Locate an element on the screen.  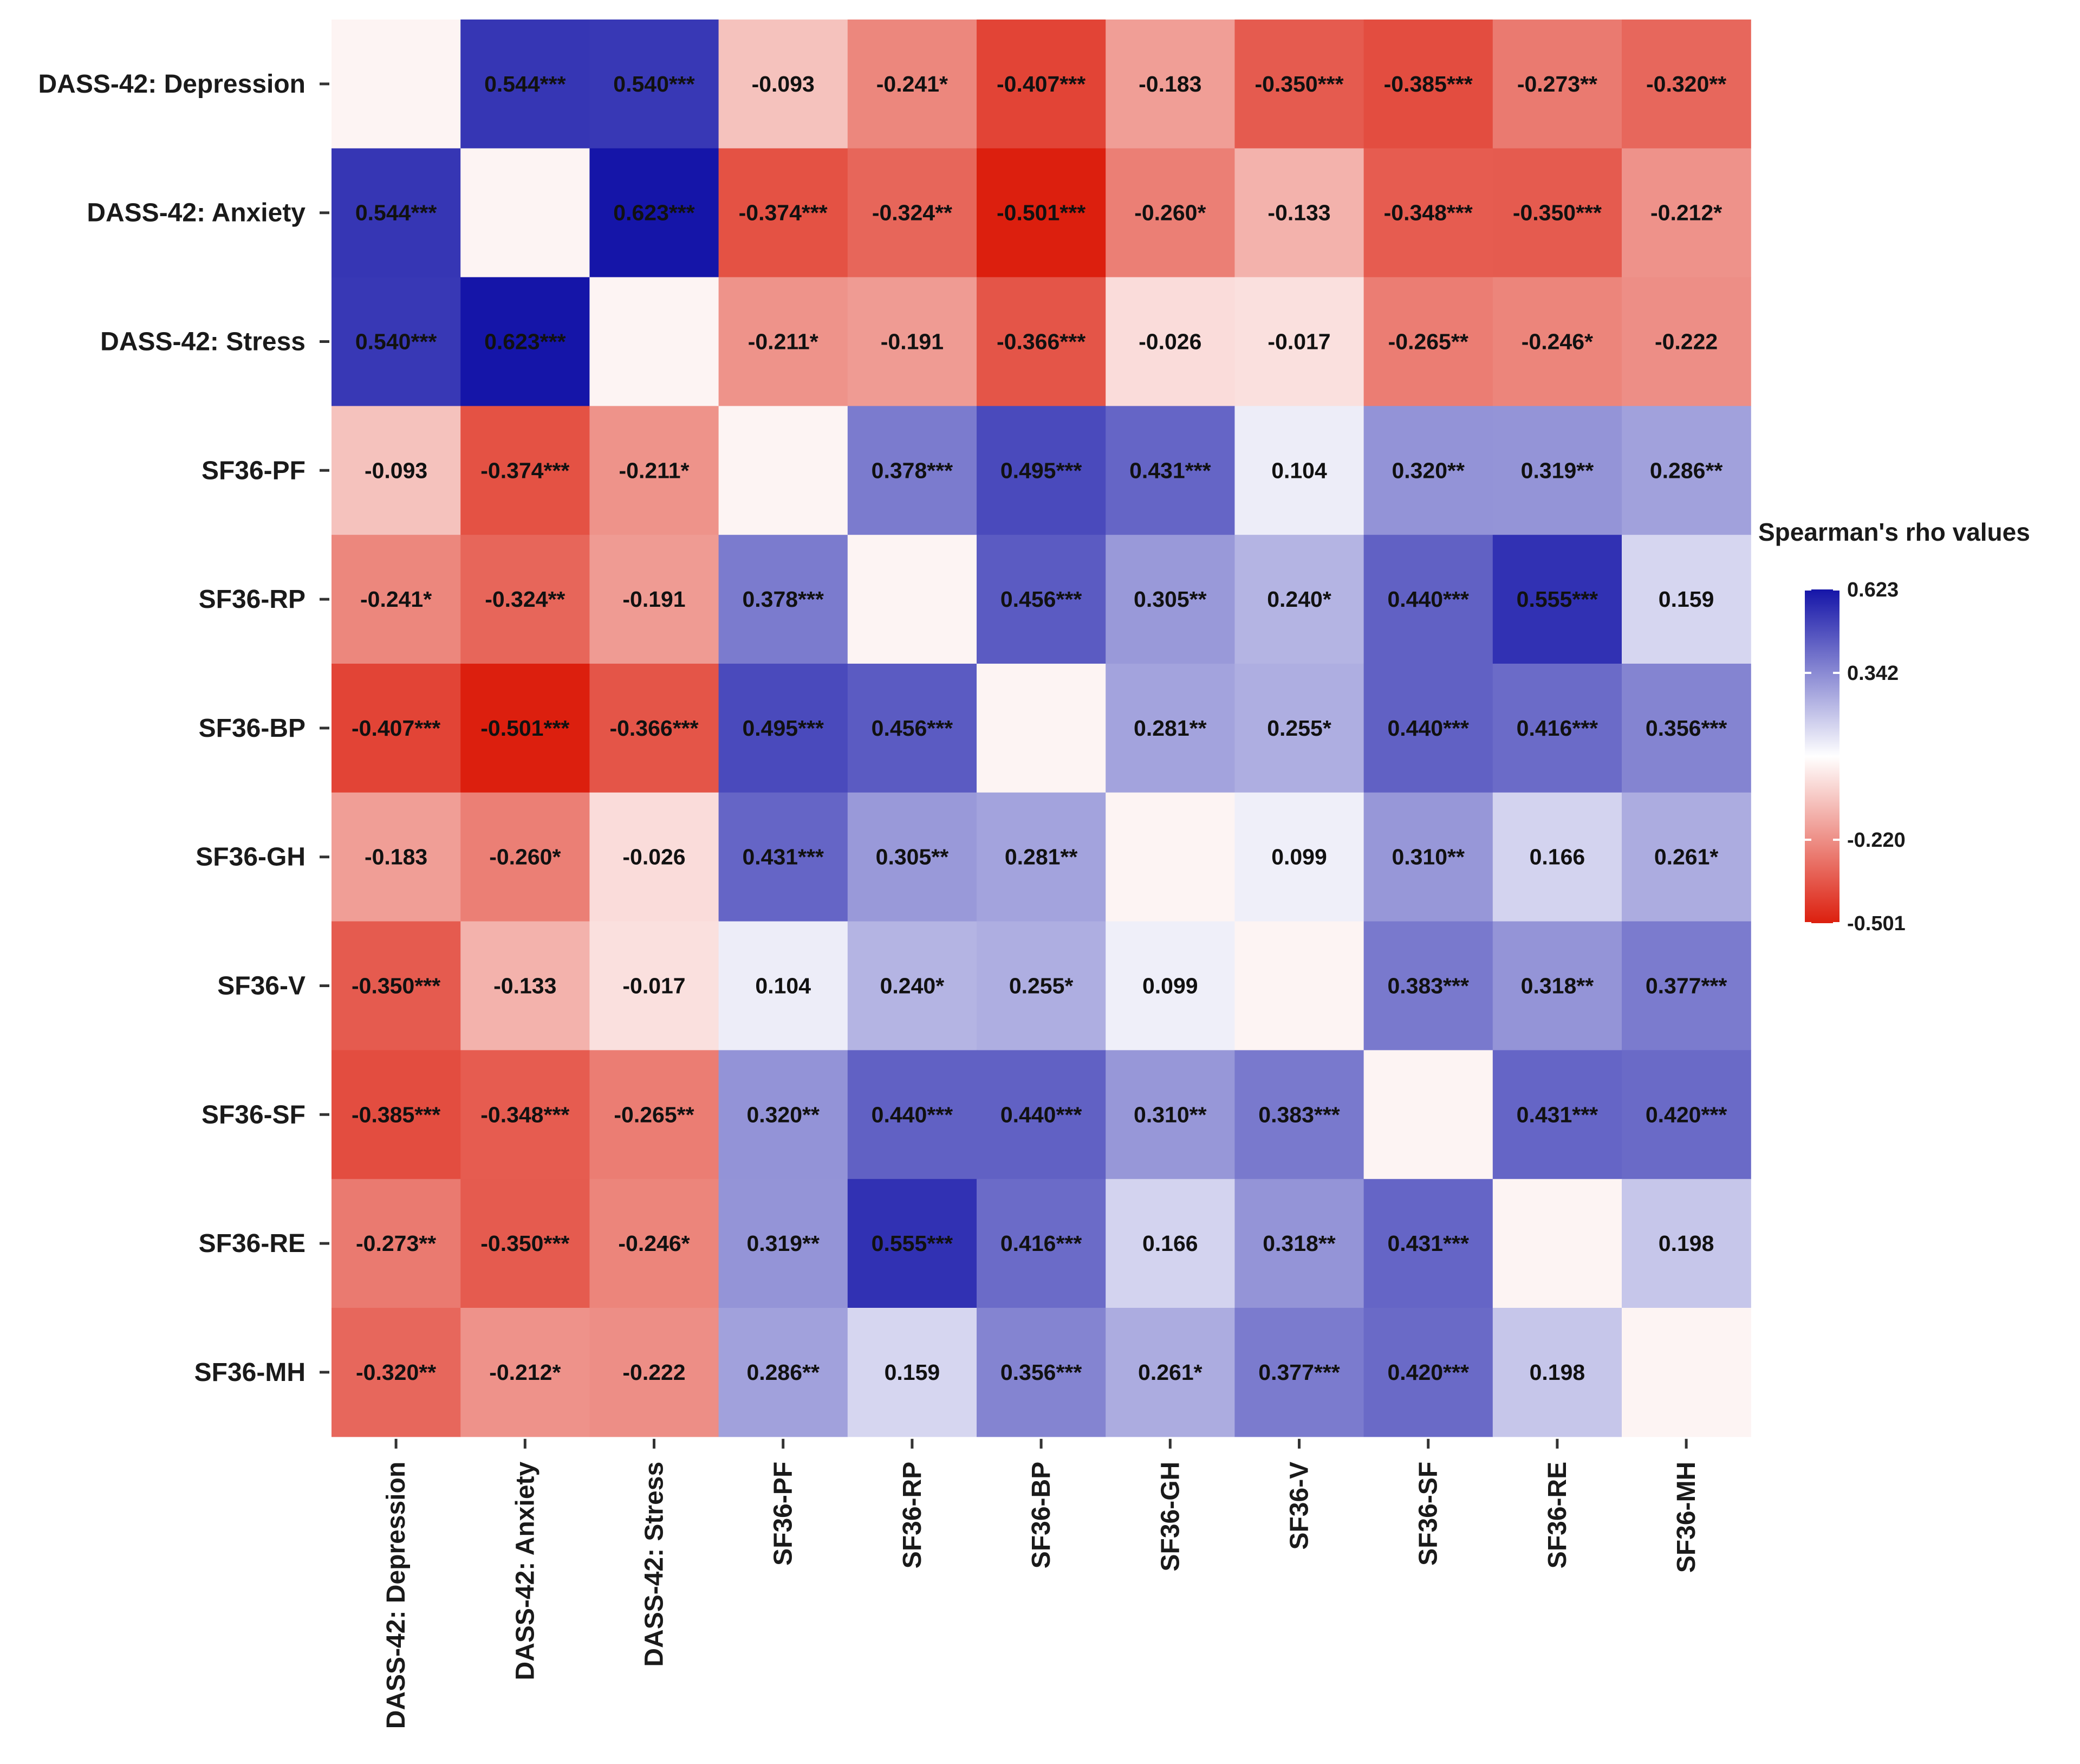
cell-value-label: 0.255* is located at coordinates (1299, 728).